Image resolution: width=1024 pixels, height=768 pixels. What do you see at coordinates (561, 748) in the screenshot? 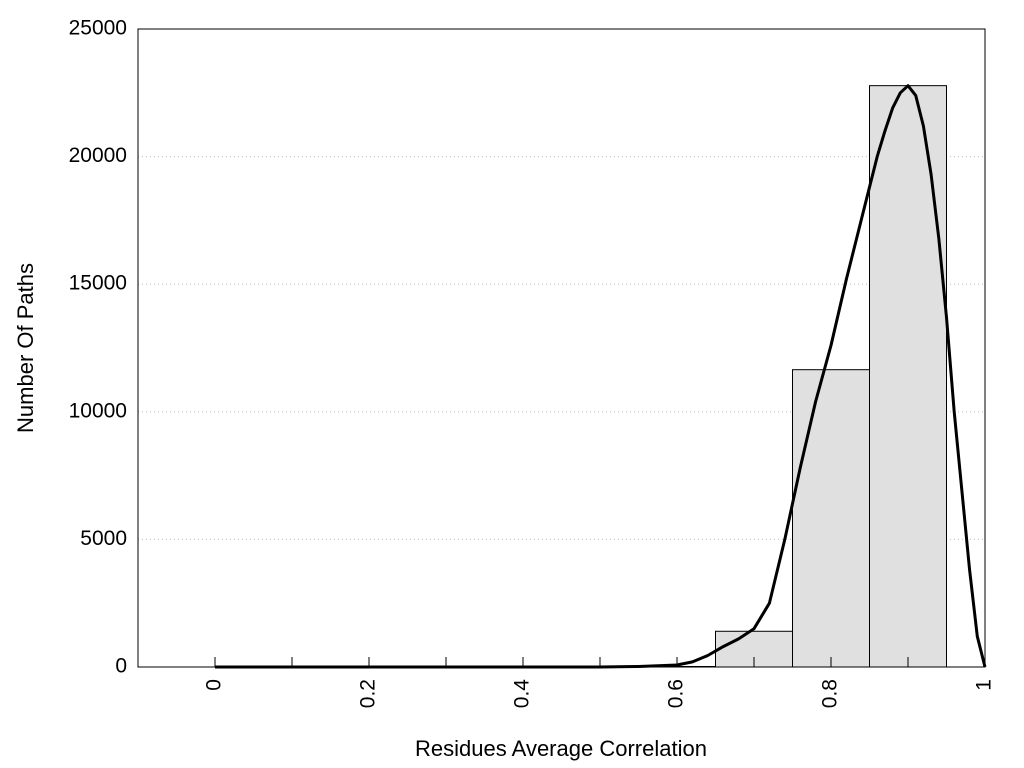
I see `x-axis-label: Residues Average Correlation` at bounding box center [561, 748].